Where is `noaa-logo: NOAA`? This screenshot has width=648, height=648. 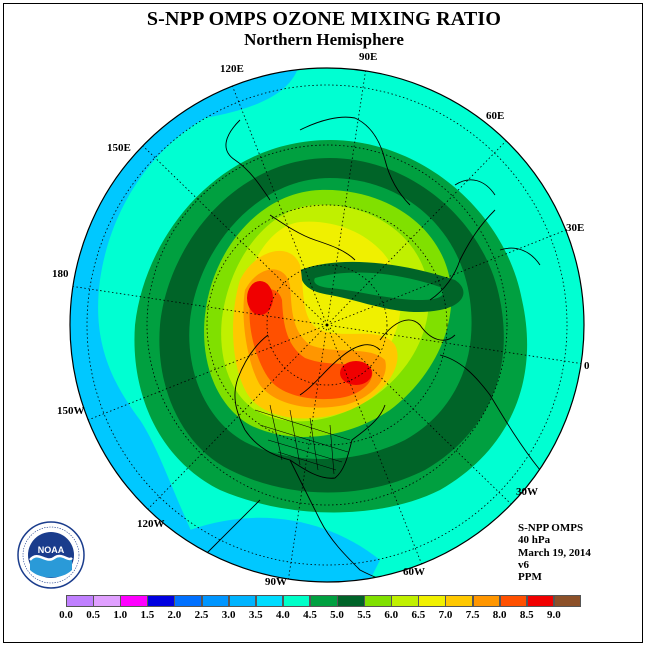 noaa-logo: NOAA is located at coordinates (51, 555).